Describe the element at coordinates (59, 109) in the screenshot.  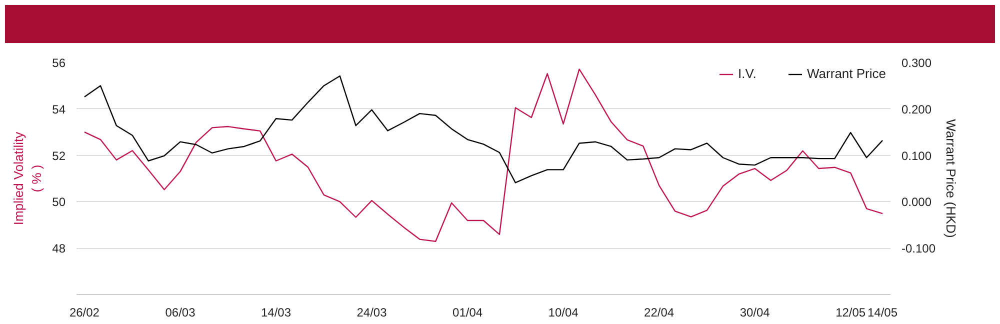
I see `y-tick-label: 54` at that location.